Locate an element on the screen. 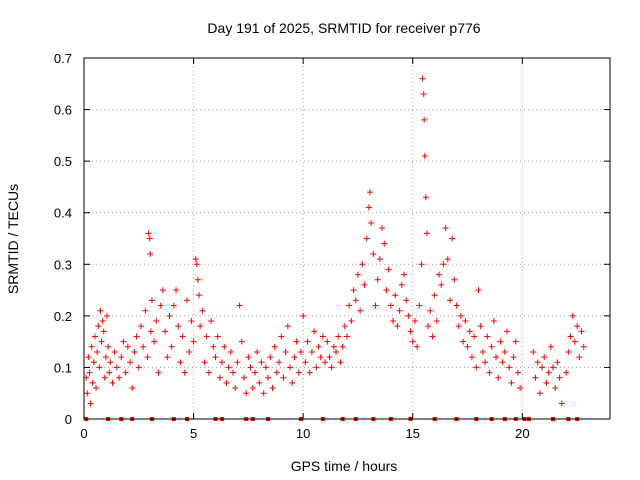 Image resolution: width=640 pixels, height=480 pixels. y-tick-label: 0.6 is located at coordinates (63, 110).